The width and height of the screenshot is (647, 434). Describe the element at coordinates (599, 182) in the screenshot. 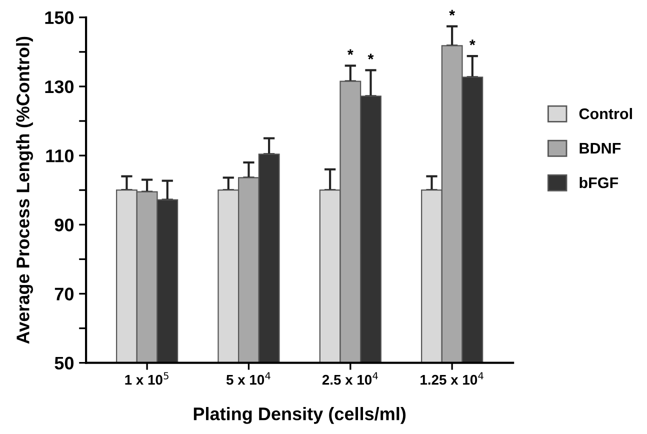

I see `legend-label: bFGF` at that location.